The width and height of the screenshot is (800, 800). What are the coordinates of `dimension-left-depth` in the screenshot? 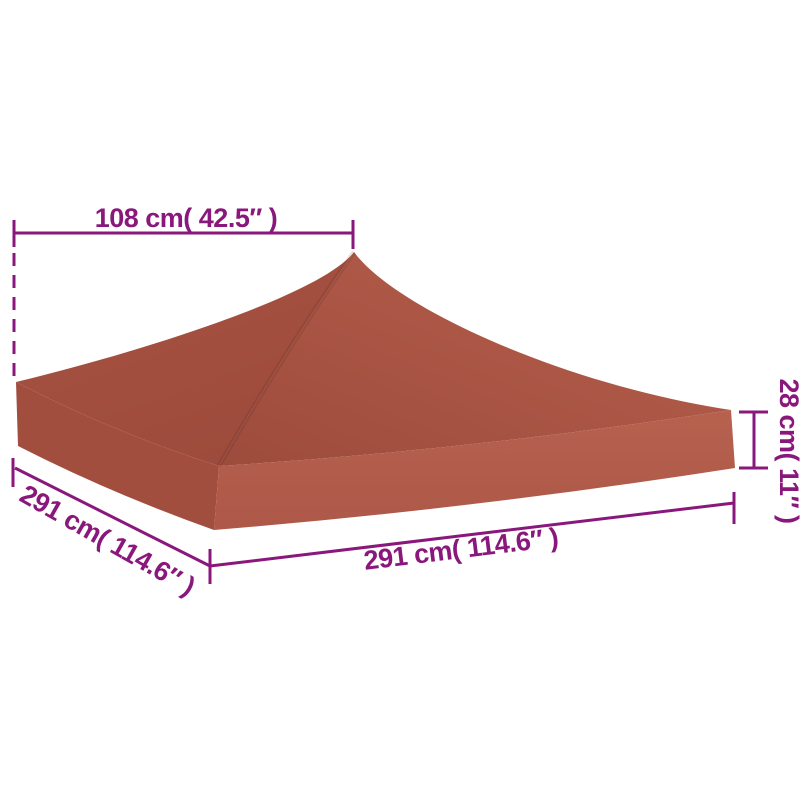 It's located at (111, 513).